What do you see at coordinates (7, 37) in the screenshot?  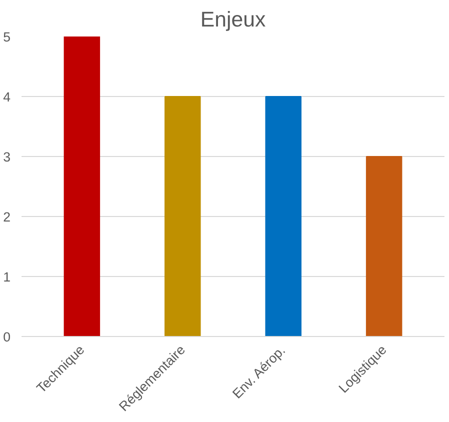 I see `y-tick-label: 5` at bounding box center [7, 37].